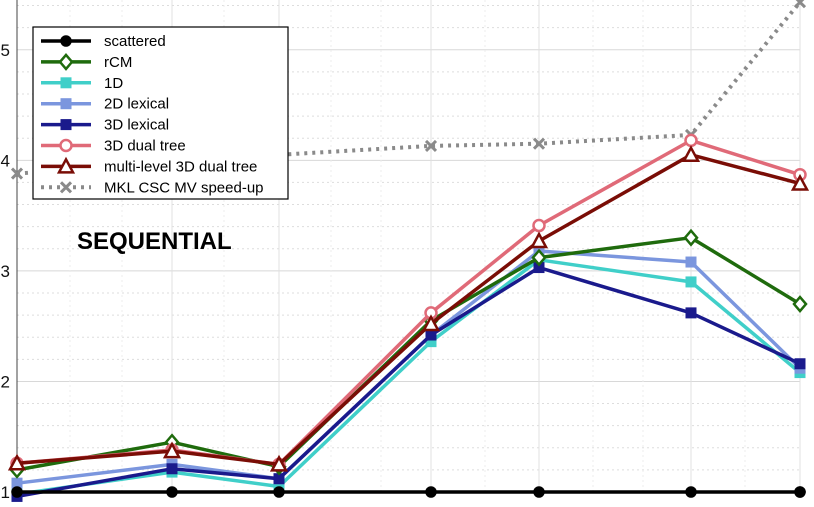 The width and height of the screenshot is (814, 507). I want to click on legend-item: rCM, so click(86, 61).